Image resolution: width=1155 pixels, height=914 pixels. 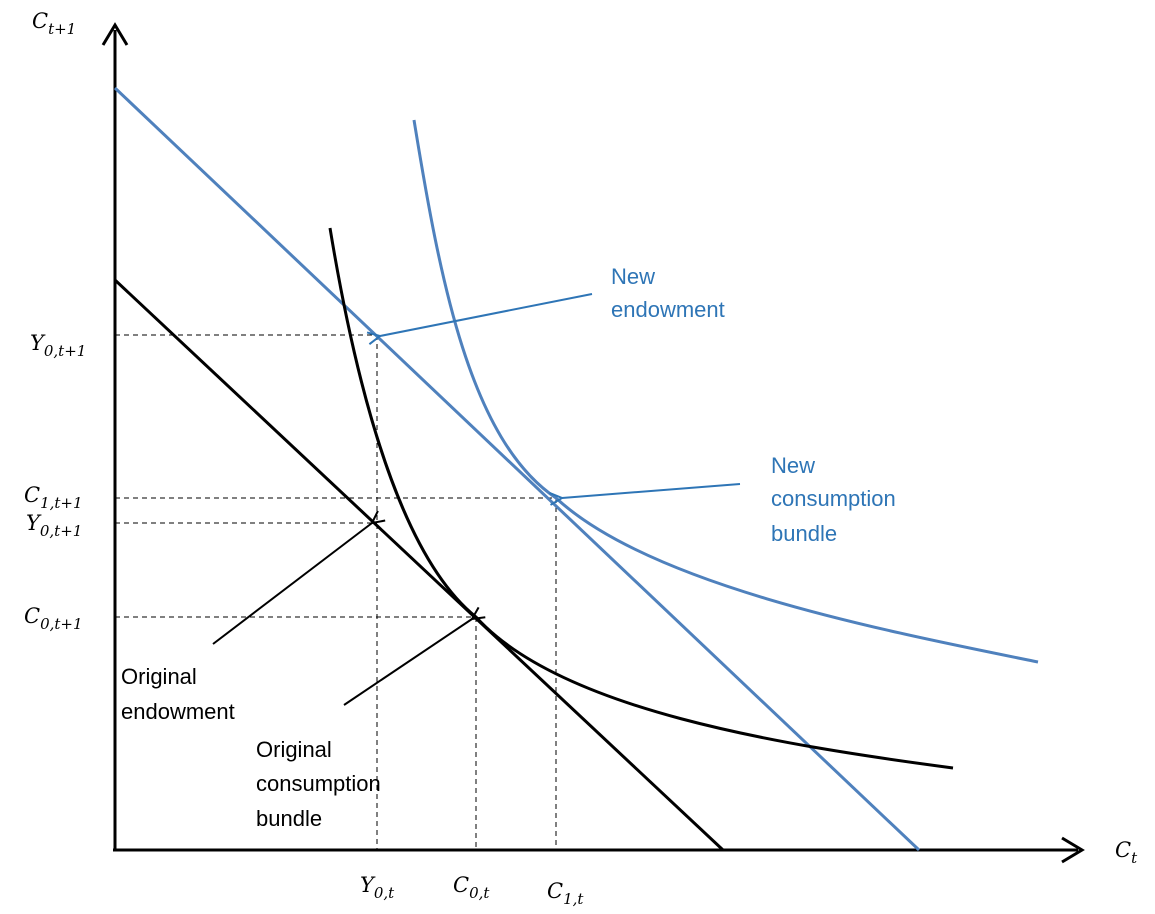 What do you see at coordinates (115, 34) in the screenshot?
I see `y-axis-arrowhead` at bounding box center [115, 34].